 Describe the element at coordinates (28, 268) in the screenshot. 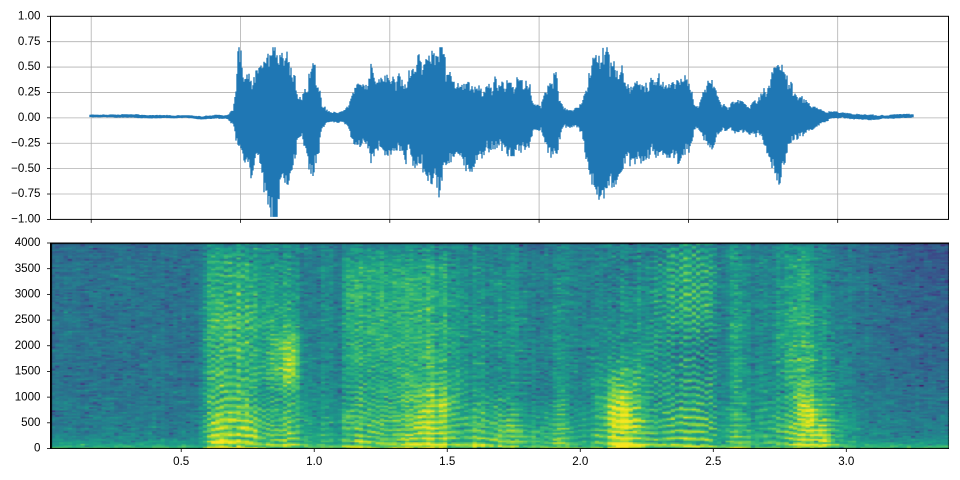

I see `svg-text: 3500` at that location.